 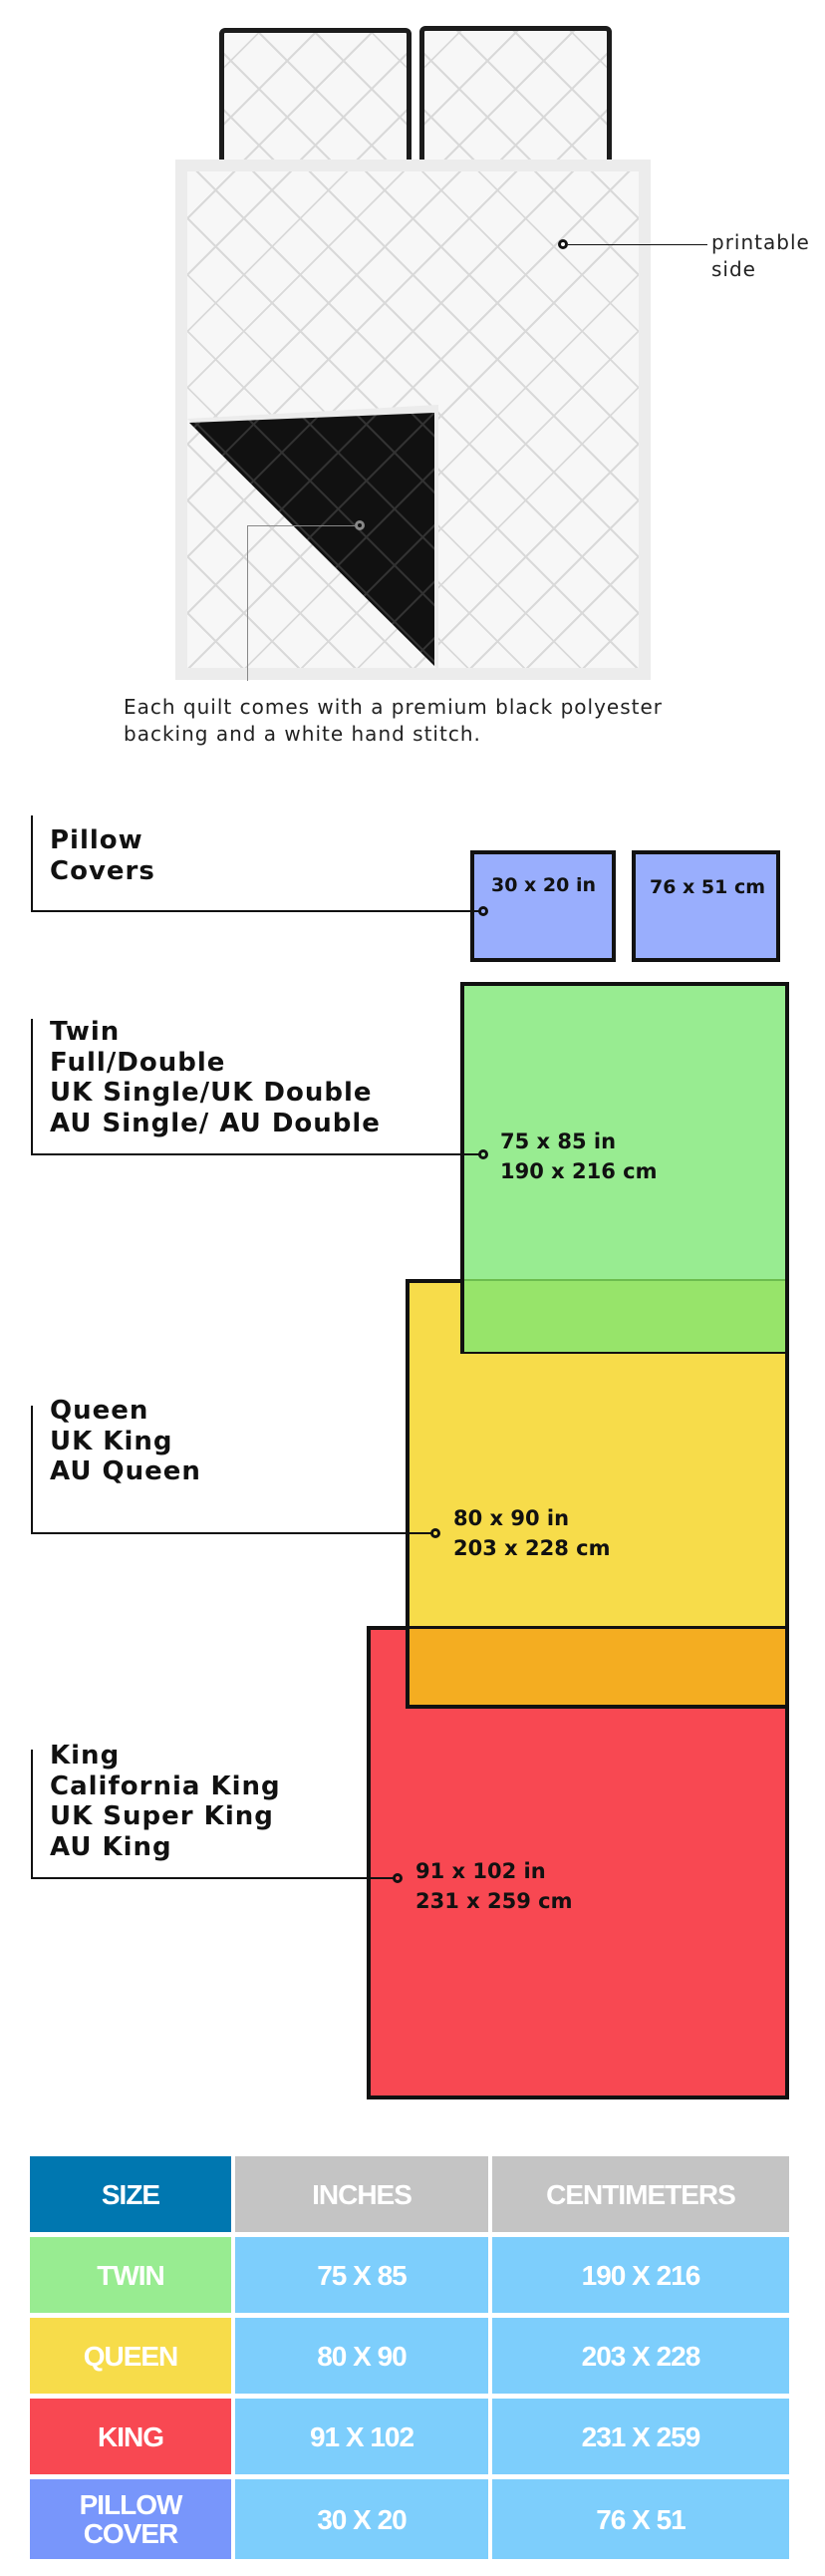 What do you see at coordinates (302, 734) in the screenshot?
I see `caption-line: backing and a white hand stitch.` at bounding box center [302, 734].